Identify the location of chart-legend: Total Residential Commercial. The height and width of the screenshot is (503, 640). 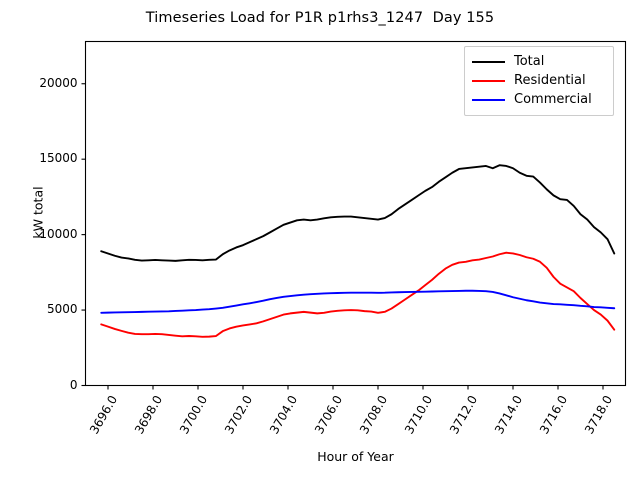
(539, 81).